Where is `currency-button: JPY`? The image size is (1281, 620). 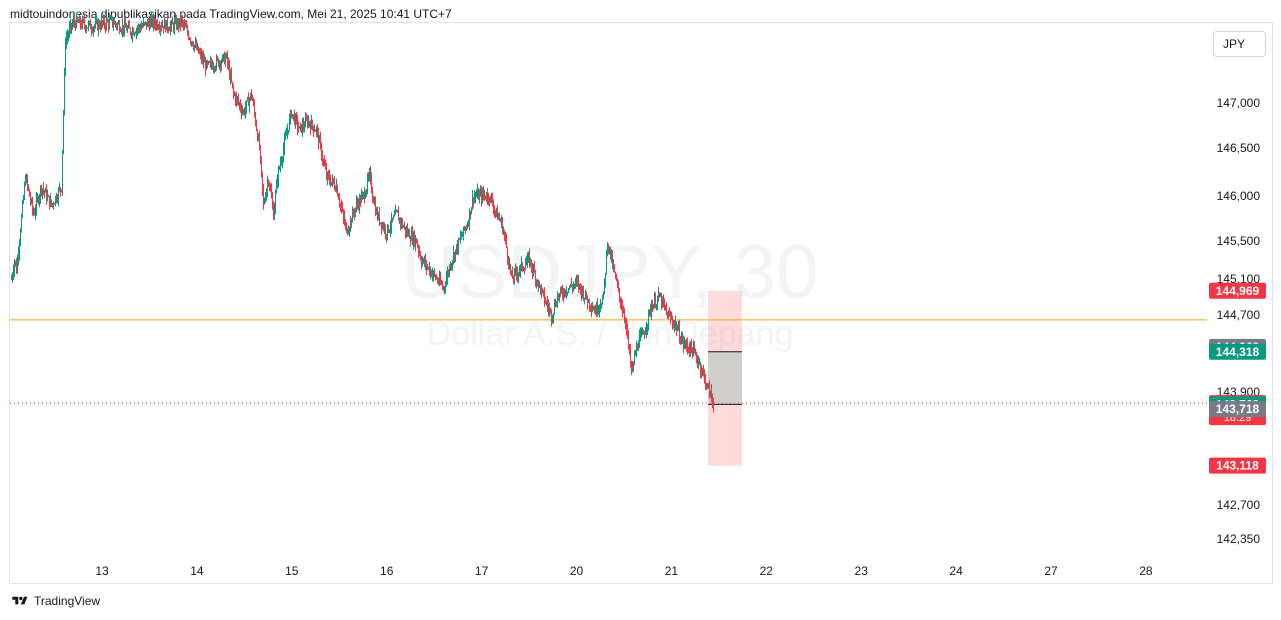
currency-button: JPY is located at coordinates (1239, 44).